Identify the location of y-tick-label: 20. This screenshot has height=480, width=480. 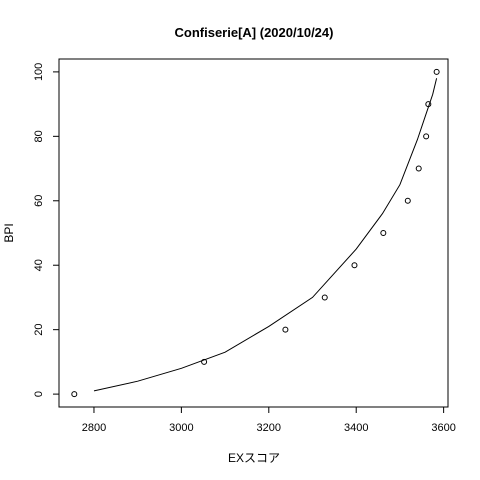
(39, 330).